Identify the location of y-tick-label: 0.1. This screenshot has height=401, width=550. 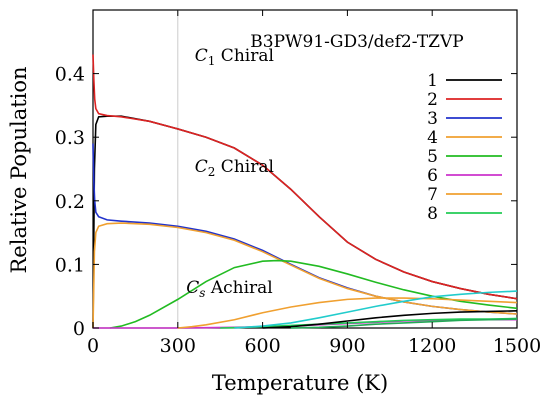
(70, 265).